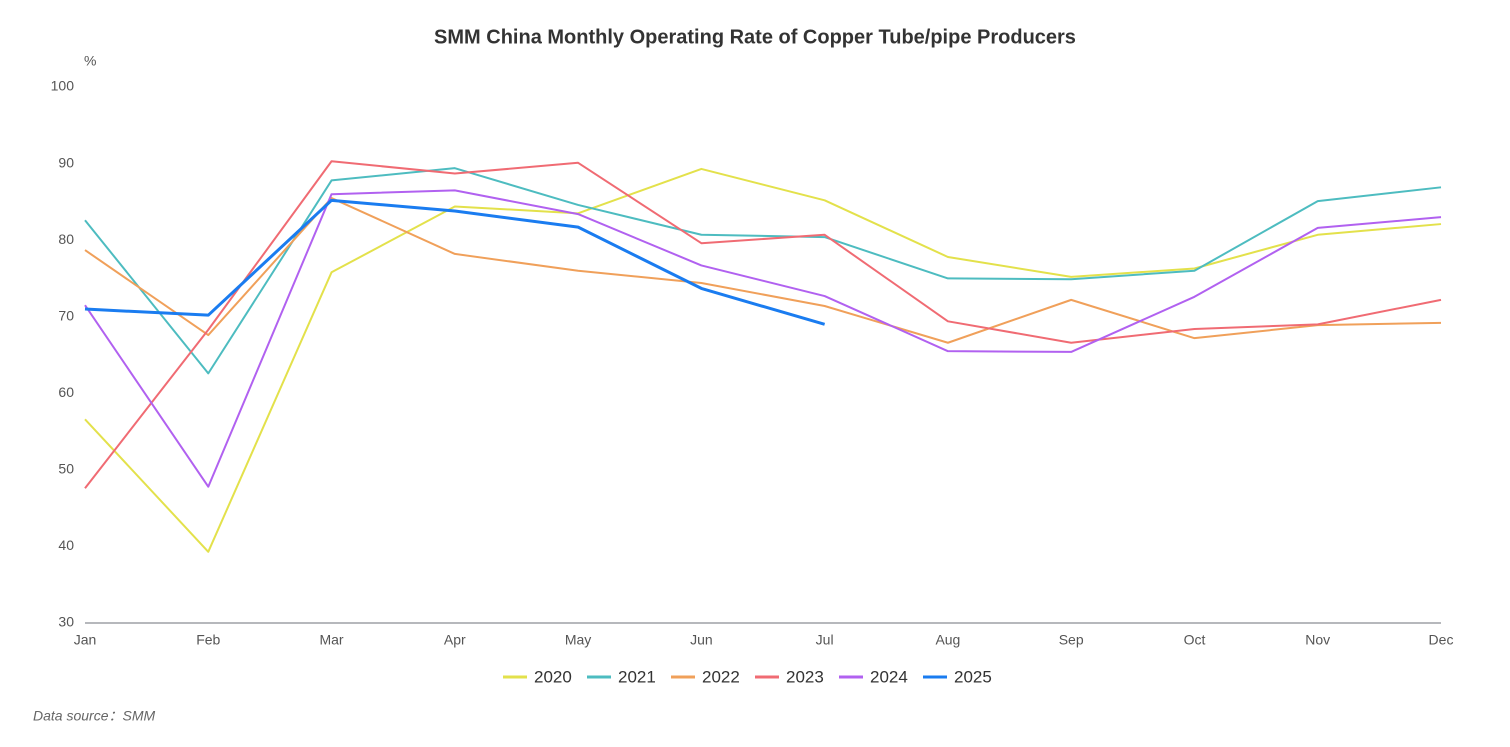 Image resolution: width=1510 pixels, height=747 pixels. I want to click on x-tick-label: Aug, so click(947, 640).